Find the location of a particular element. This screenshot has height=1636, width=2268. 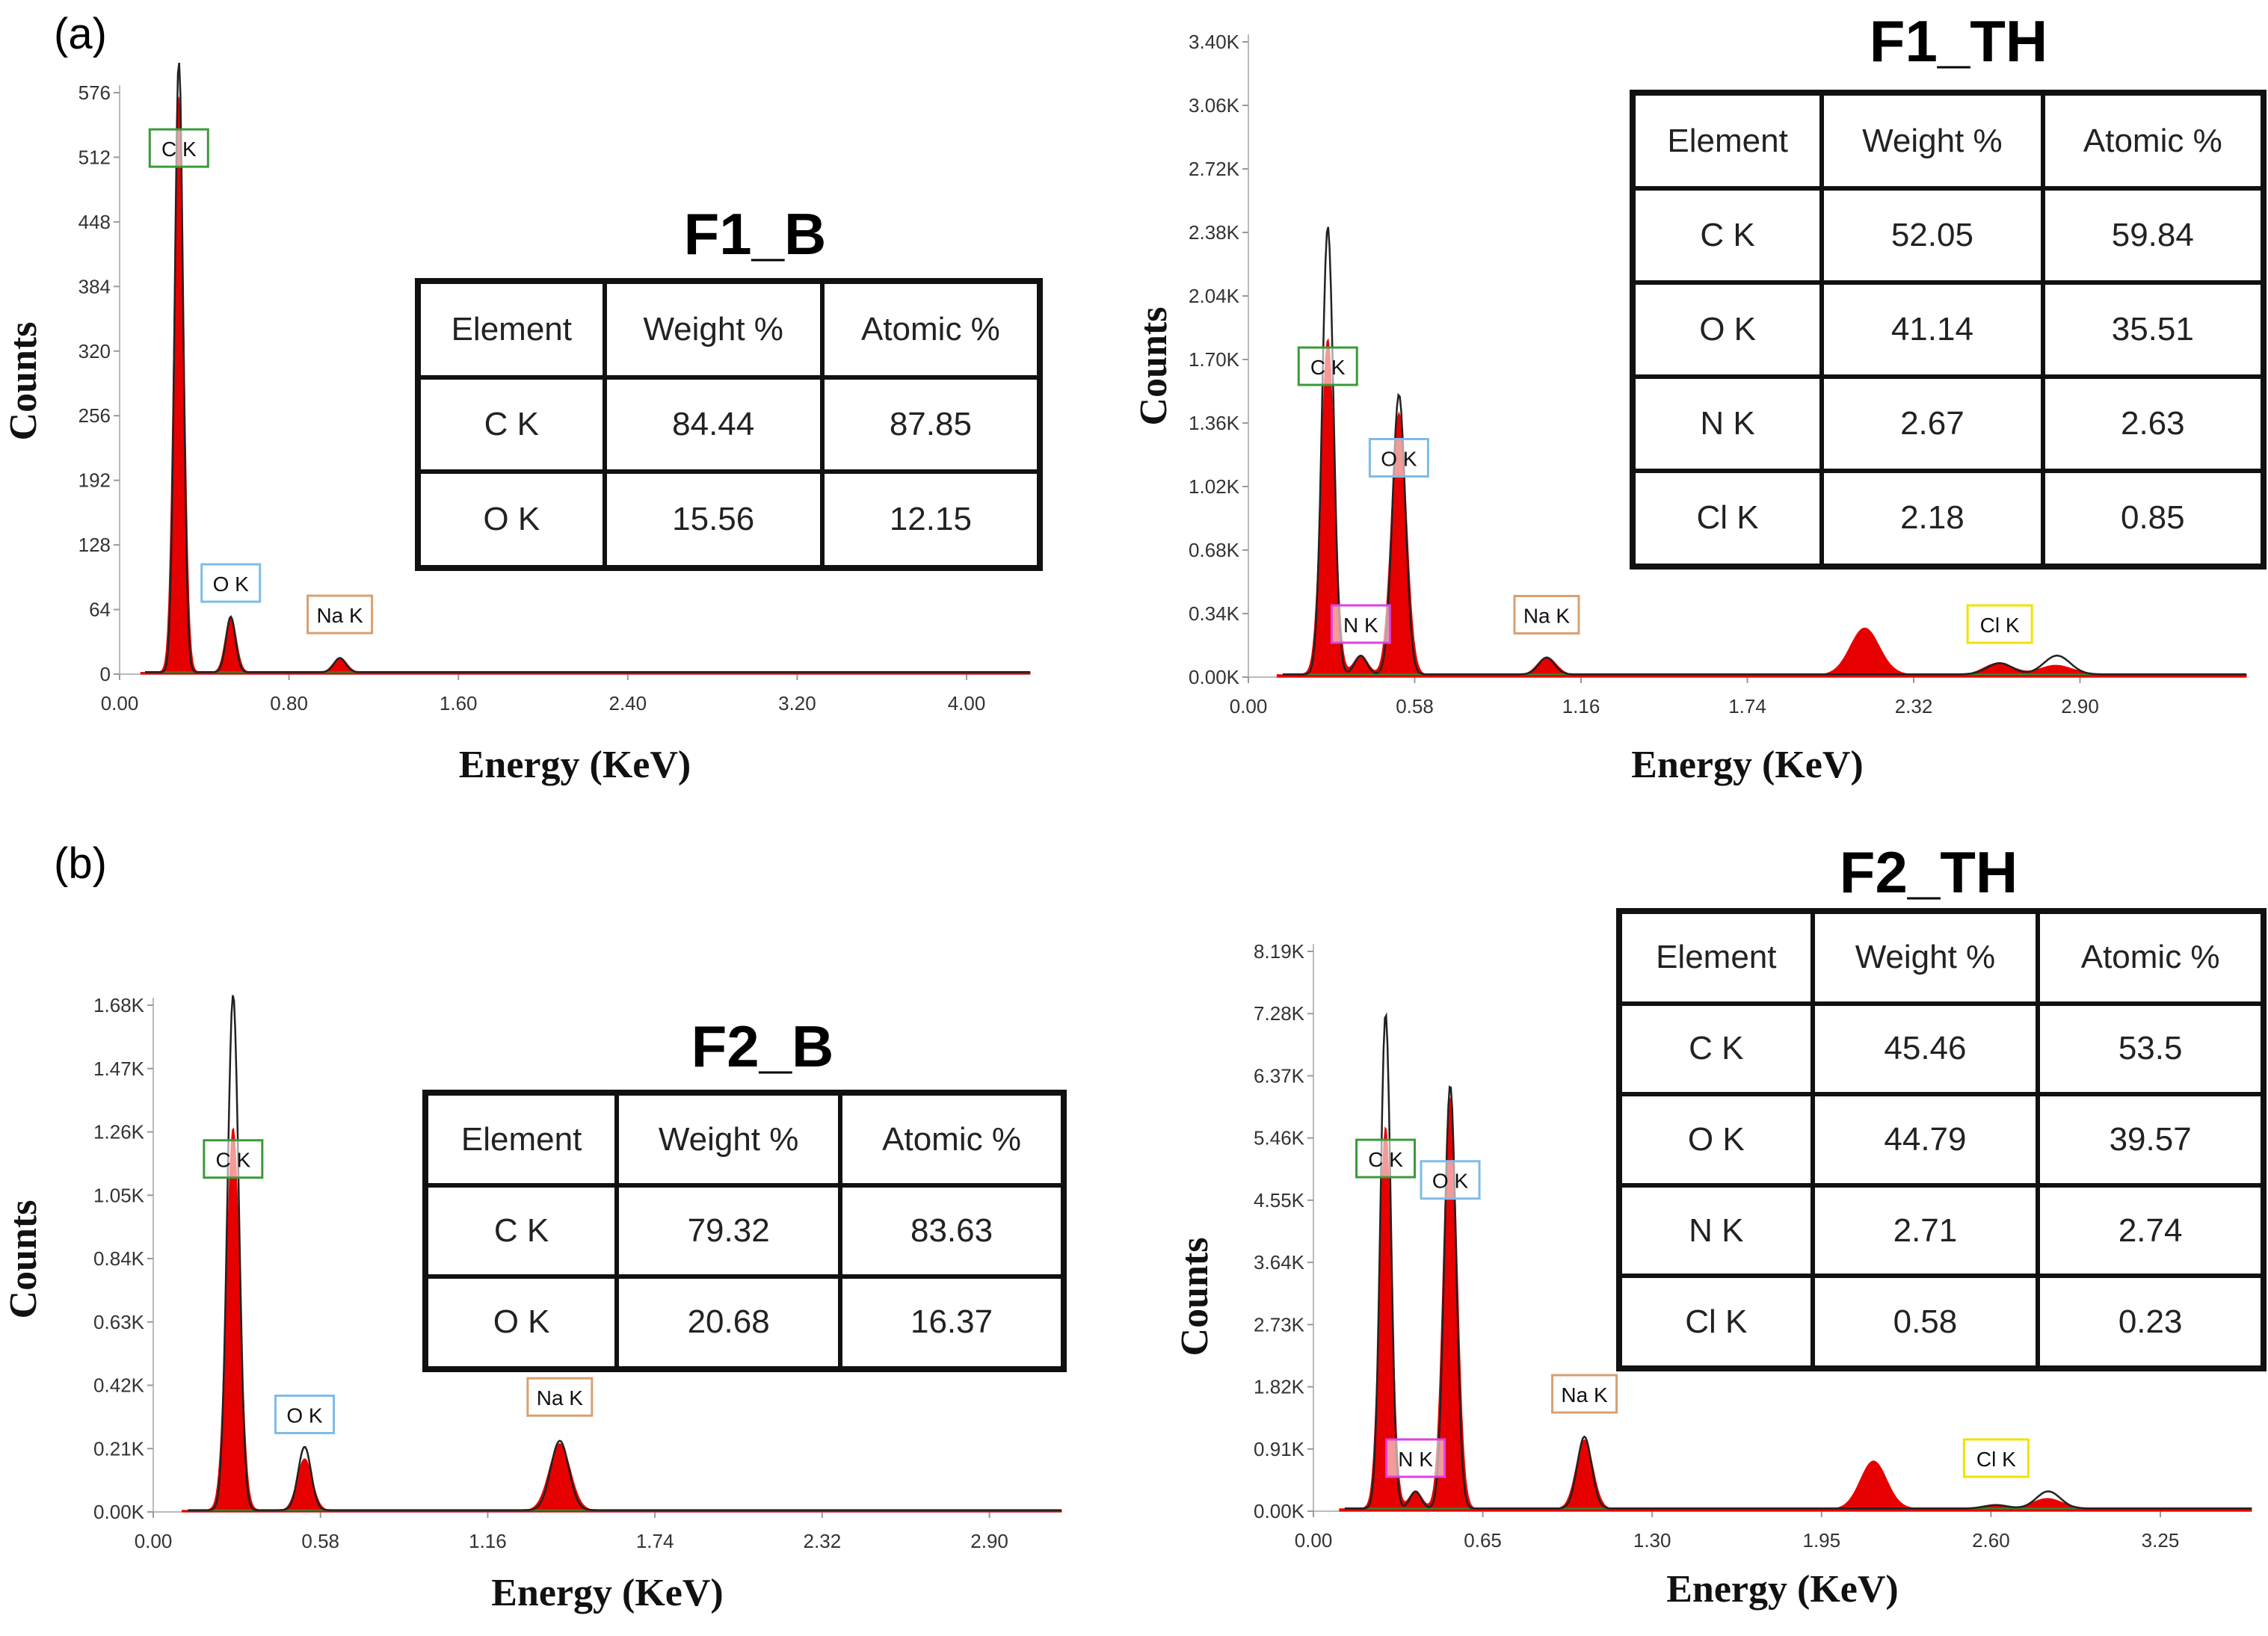

chart-title-f2b: F2_B is located at coordinates (762, 1046).